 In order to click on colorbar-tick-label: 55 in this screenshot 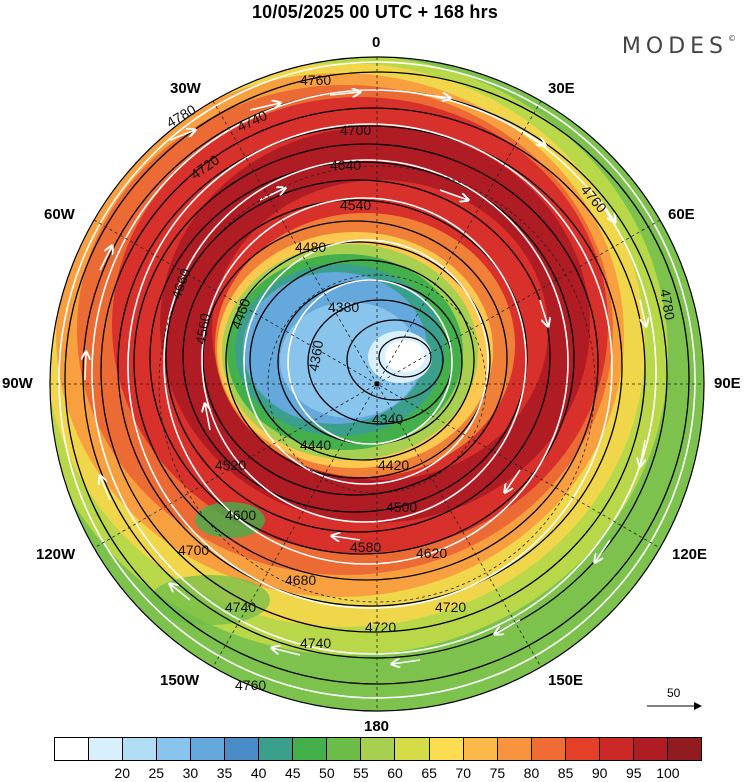, I will do `click(361, 773)`.